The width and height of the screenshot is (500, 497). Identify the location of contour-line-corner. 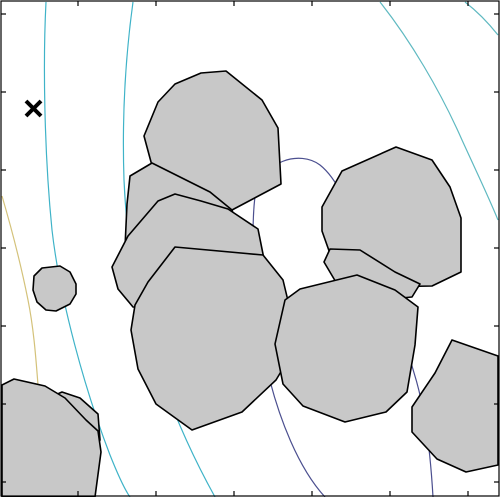
(481, 18).